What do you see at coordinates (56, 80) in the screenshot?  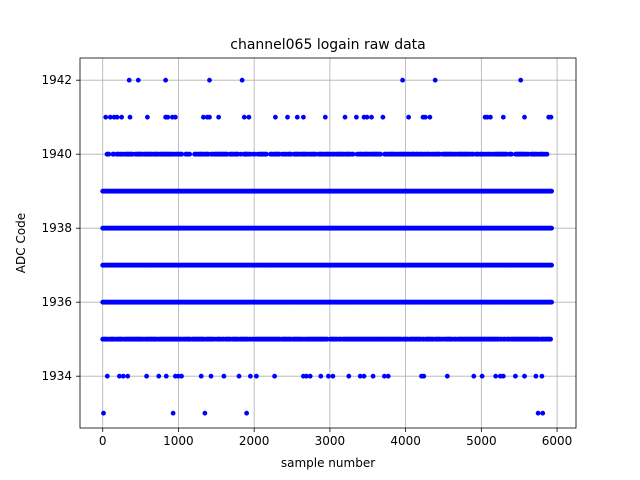 I see `y-tick-label: 1942` at bounding box center [56, 80].